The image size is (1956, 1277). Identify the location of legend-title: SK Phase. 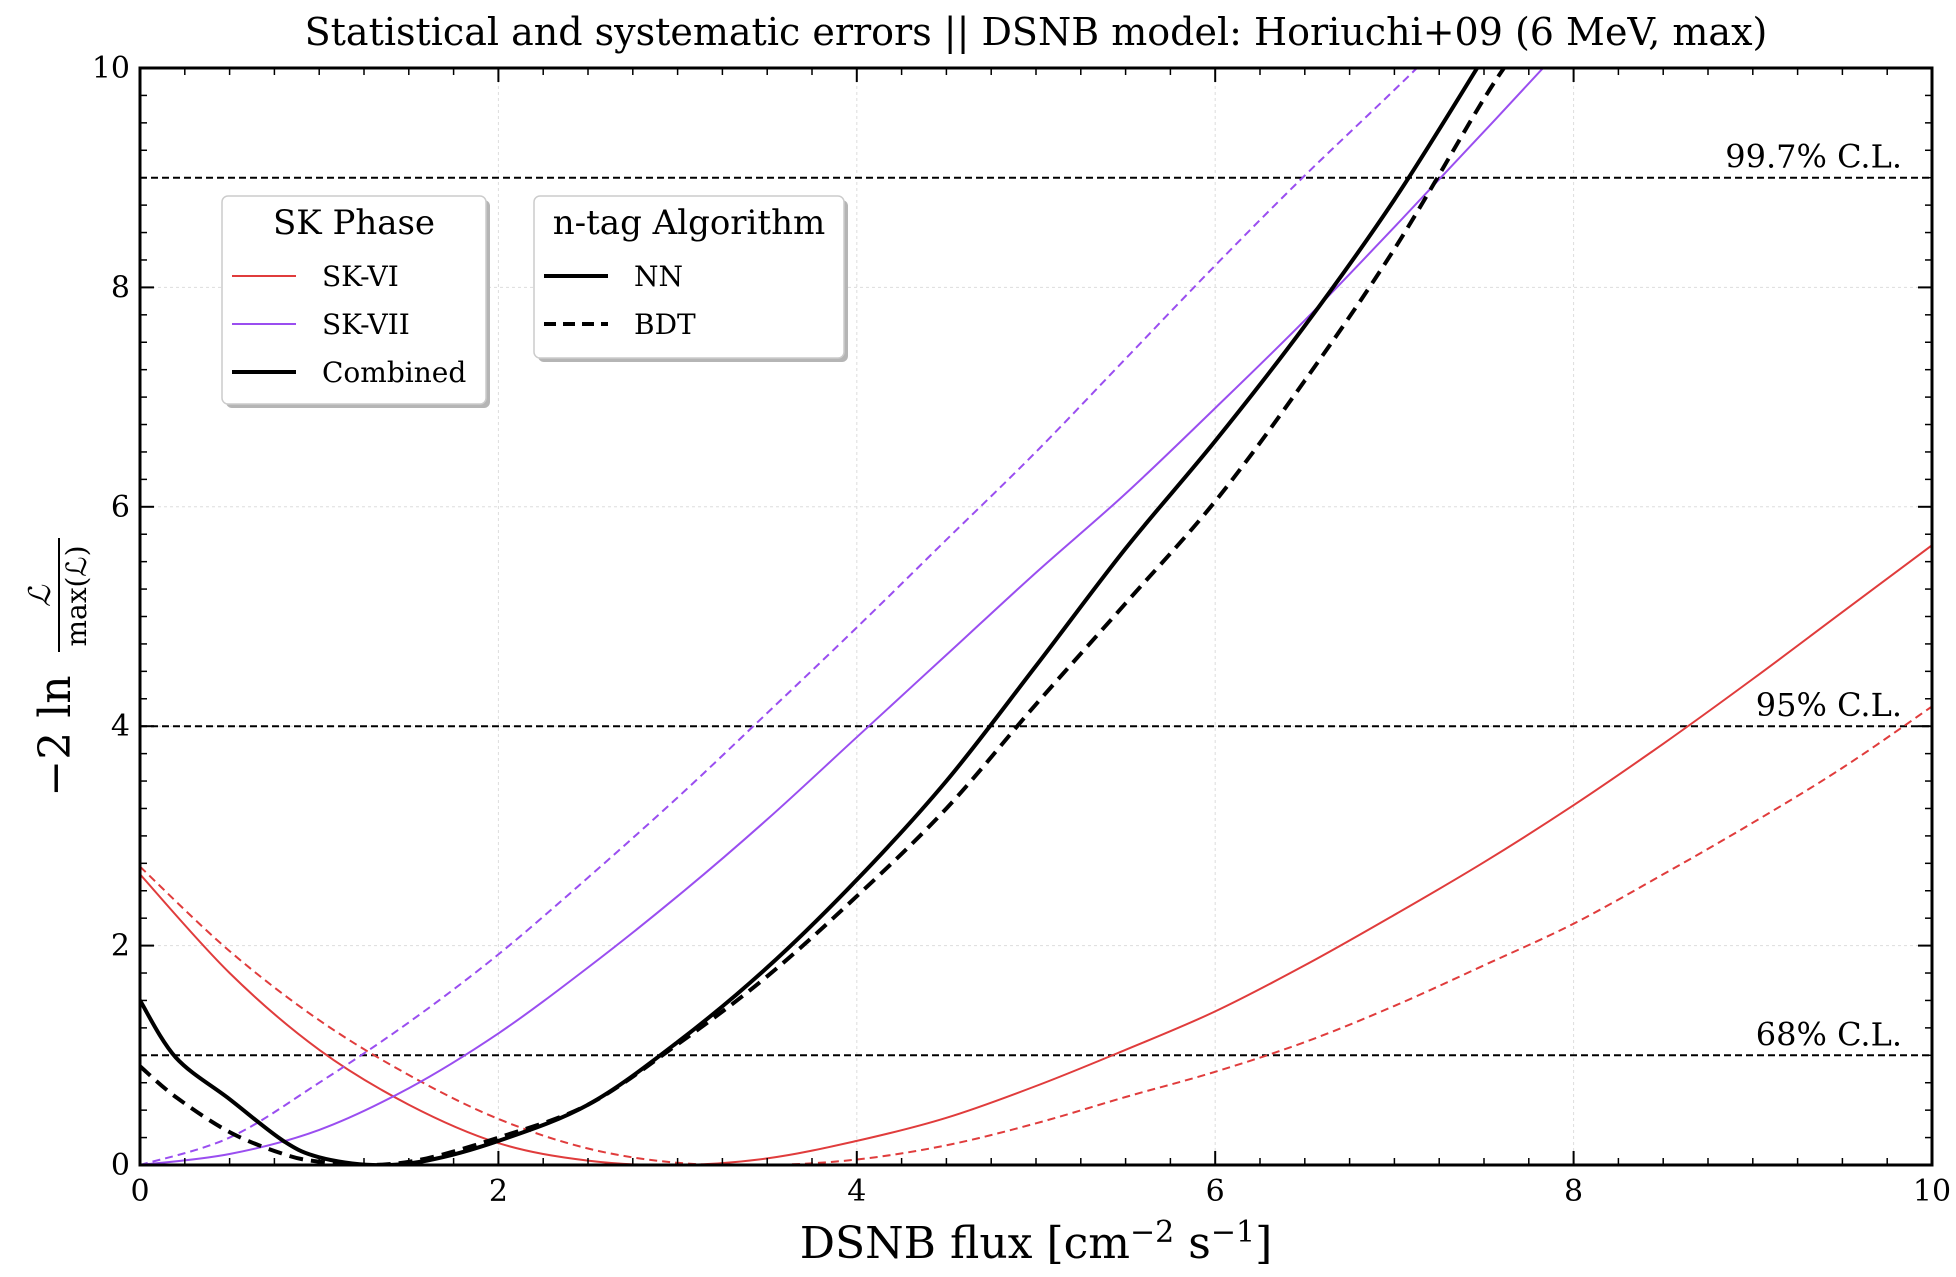
(354, 223).